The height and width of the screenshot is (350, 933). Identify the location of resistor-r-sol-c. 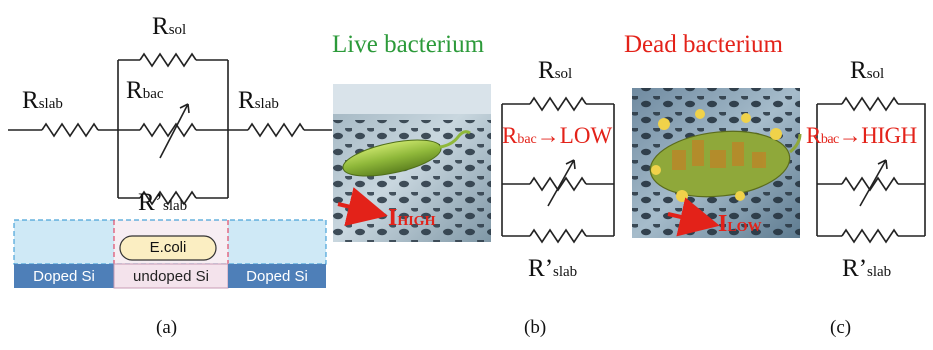
(870, 104).